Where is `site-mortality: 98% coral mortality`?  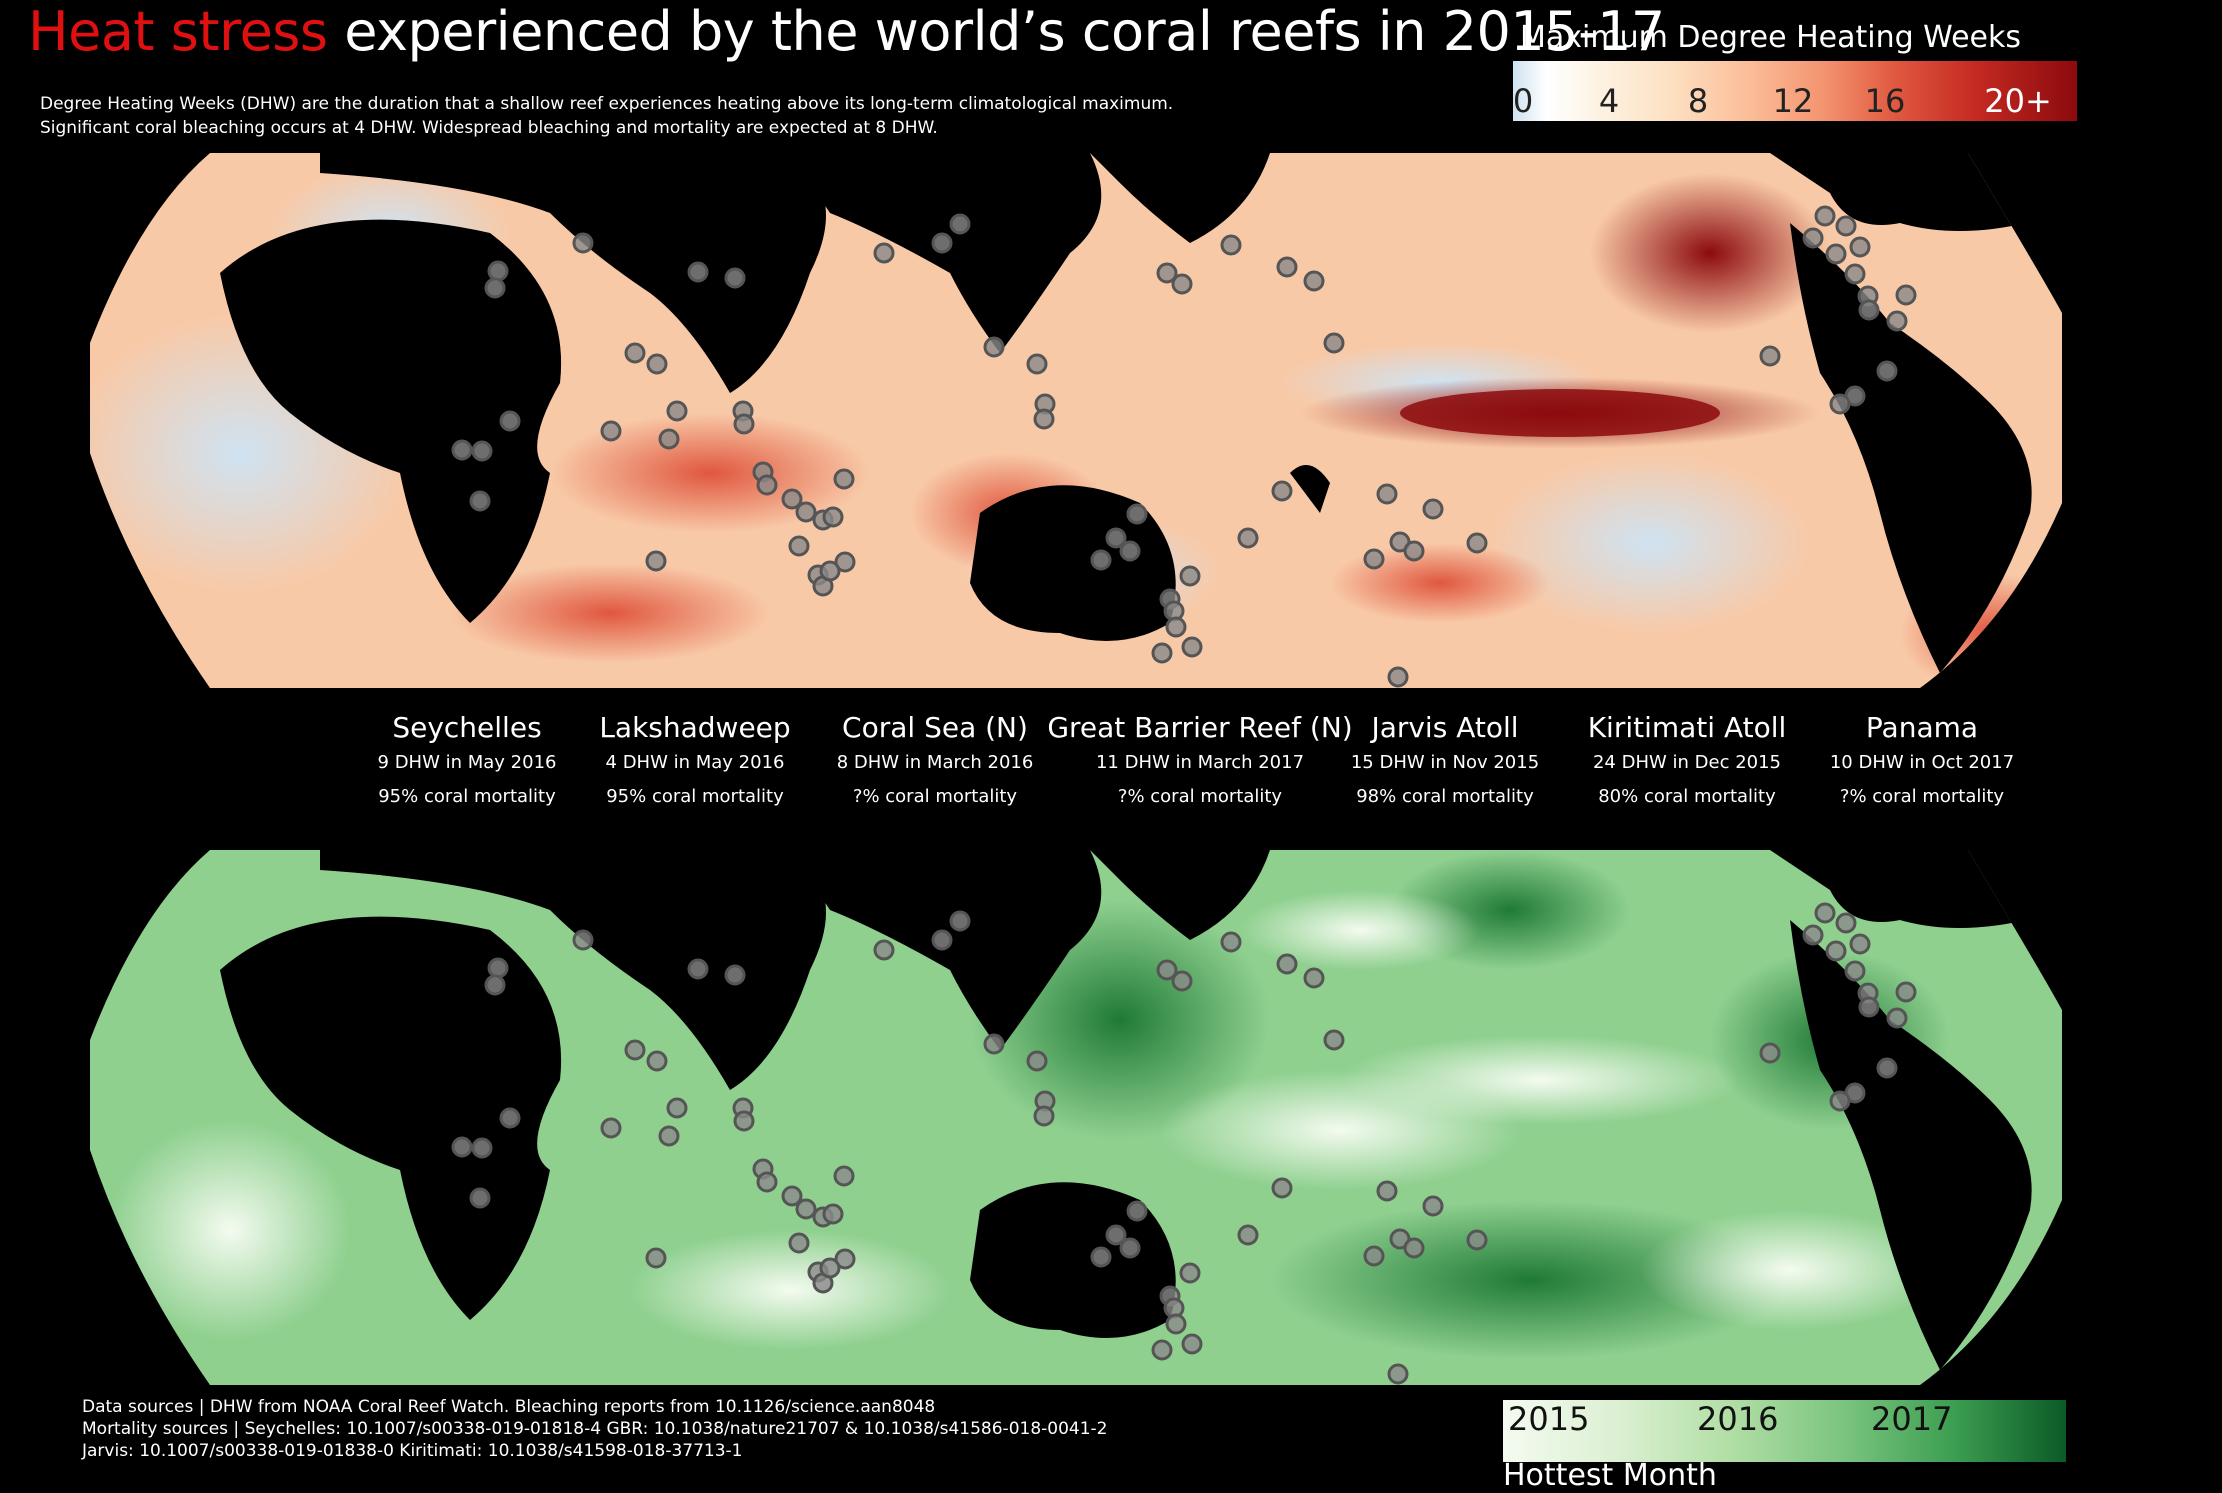
site-mortality: 98% coral mortality is located at coordinates (1445, 796).